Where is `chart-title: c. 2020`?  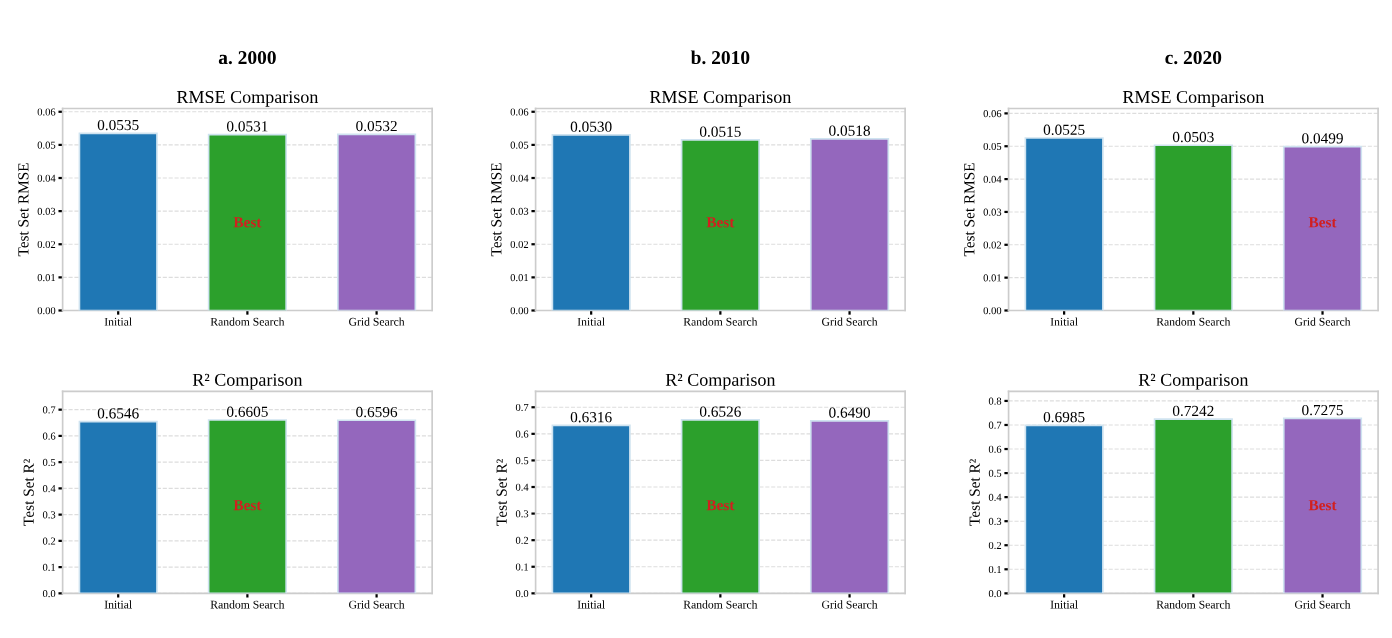
chart-title: c. 2020 is located at coordinates (1193, 57).